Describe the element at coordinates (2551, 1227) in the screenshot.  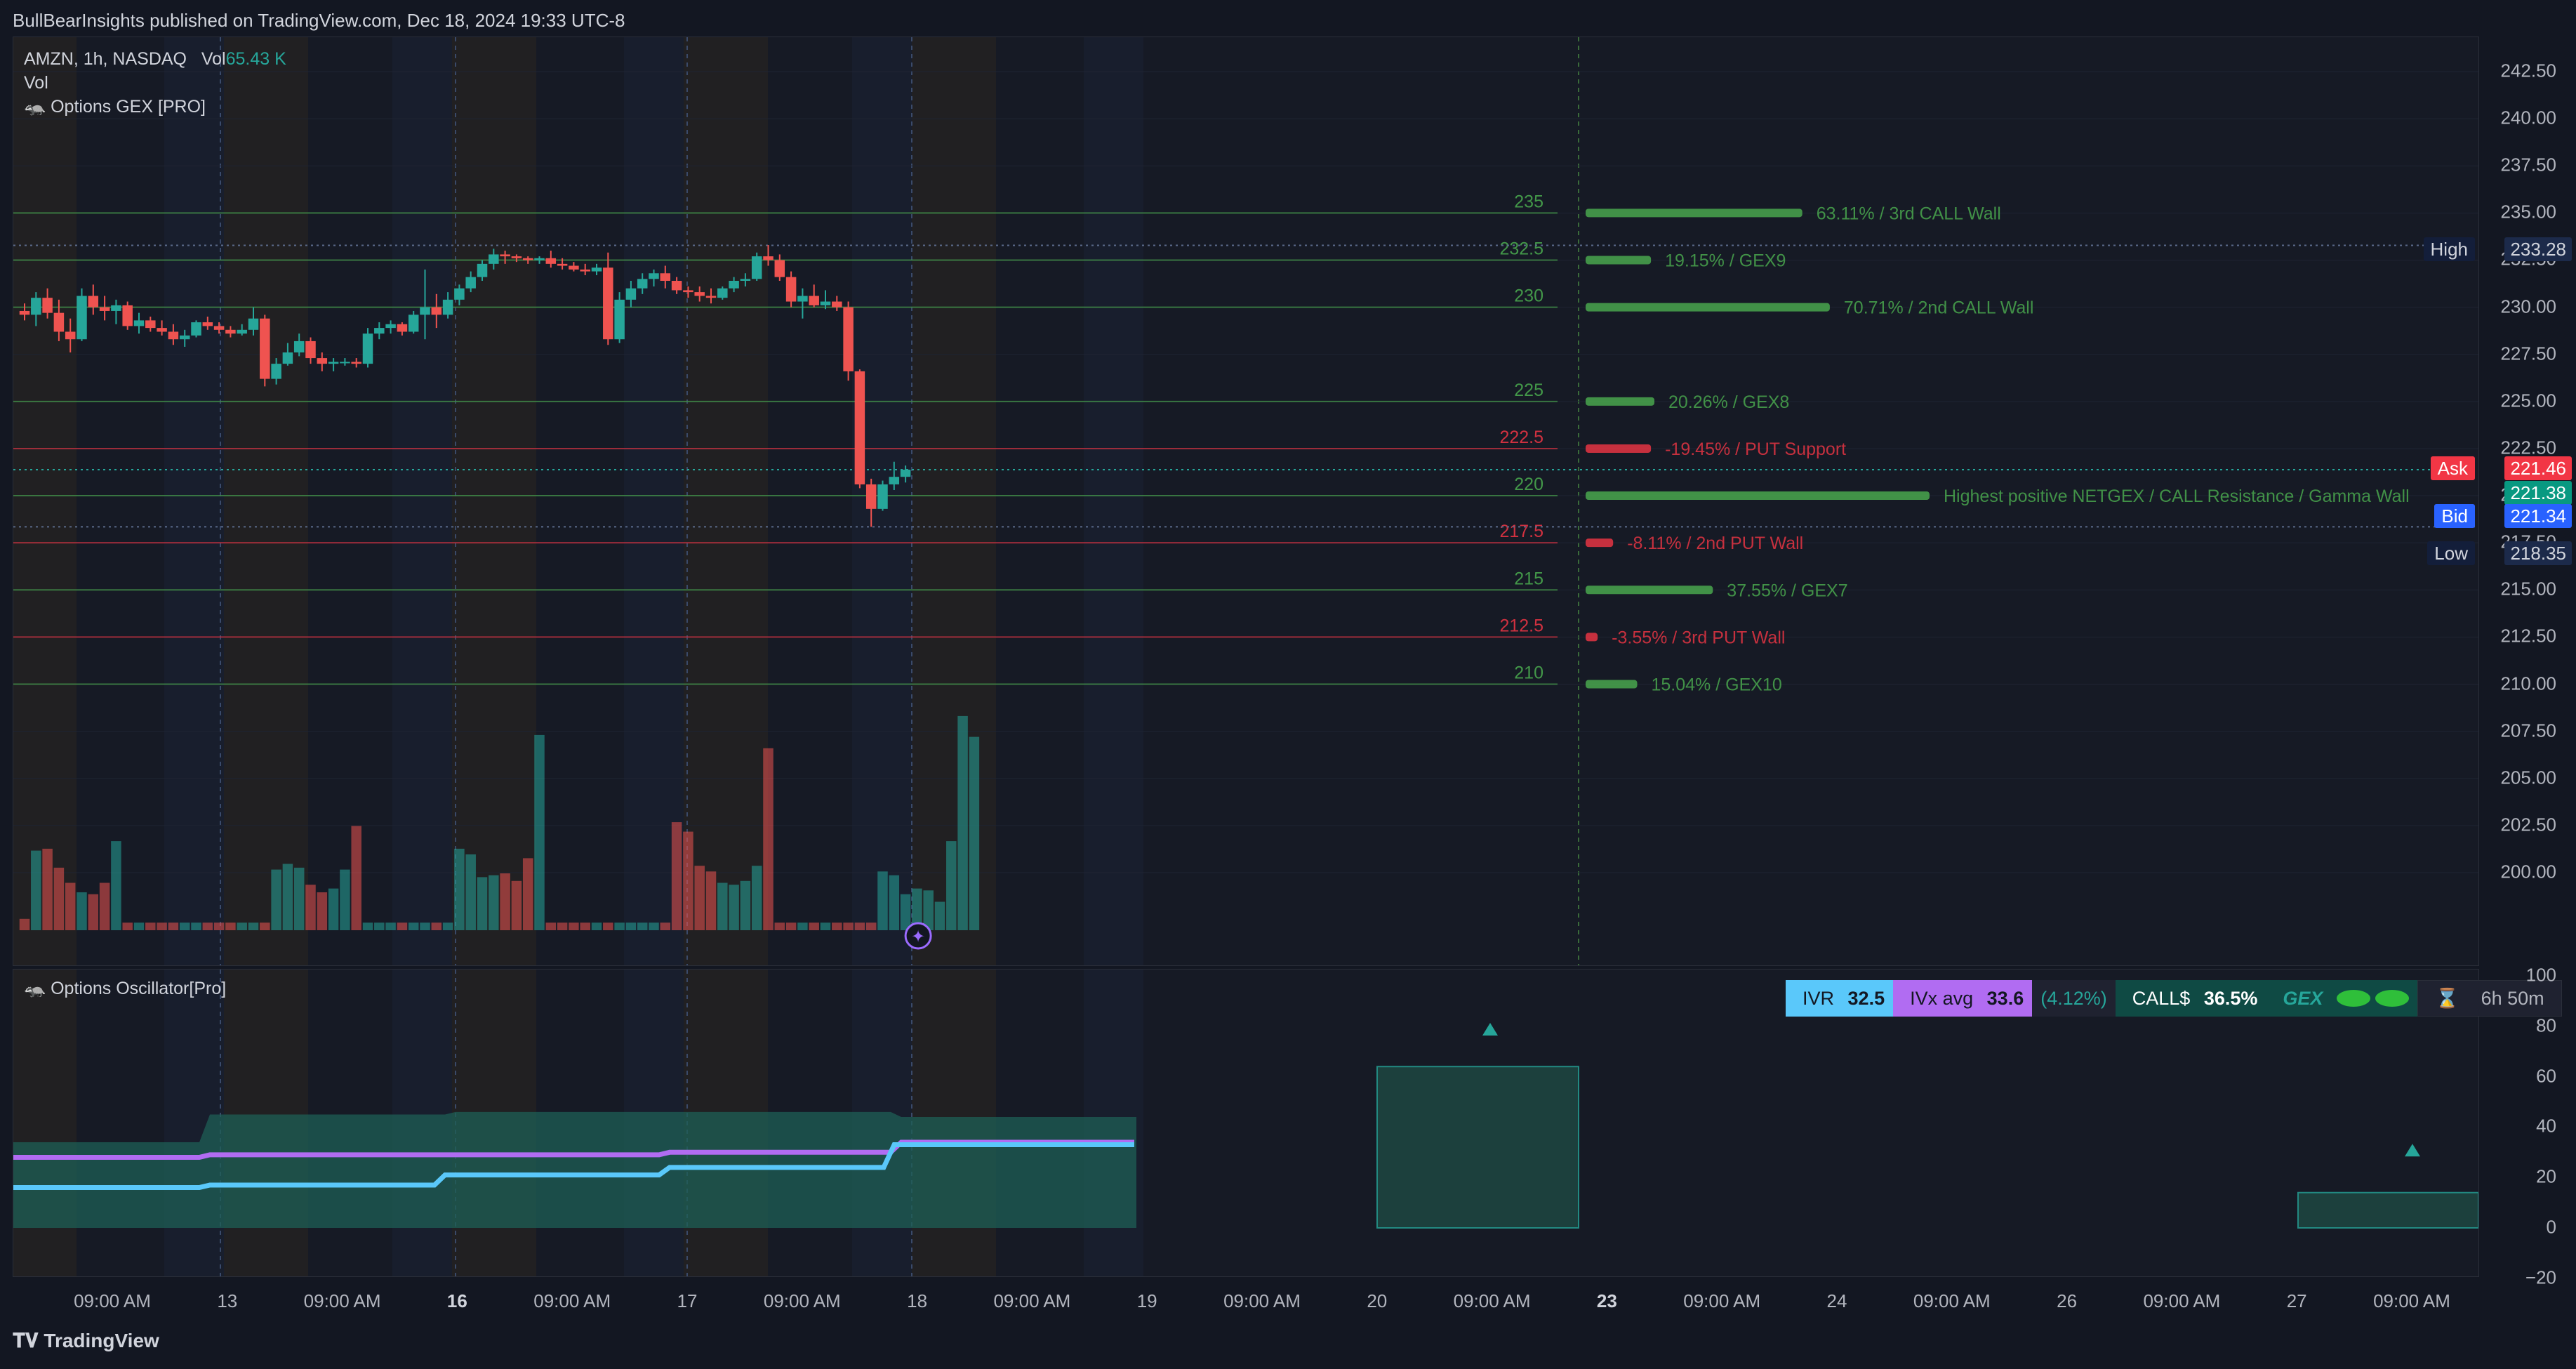
I see `osc-tick: 0` at that location.